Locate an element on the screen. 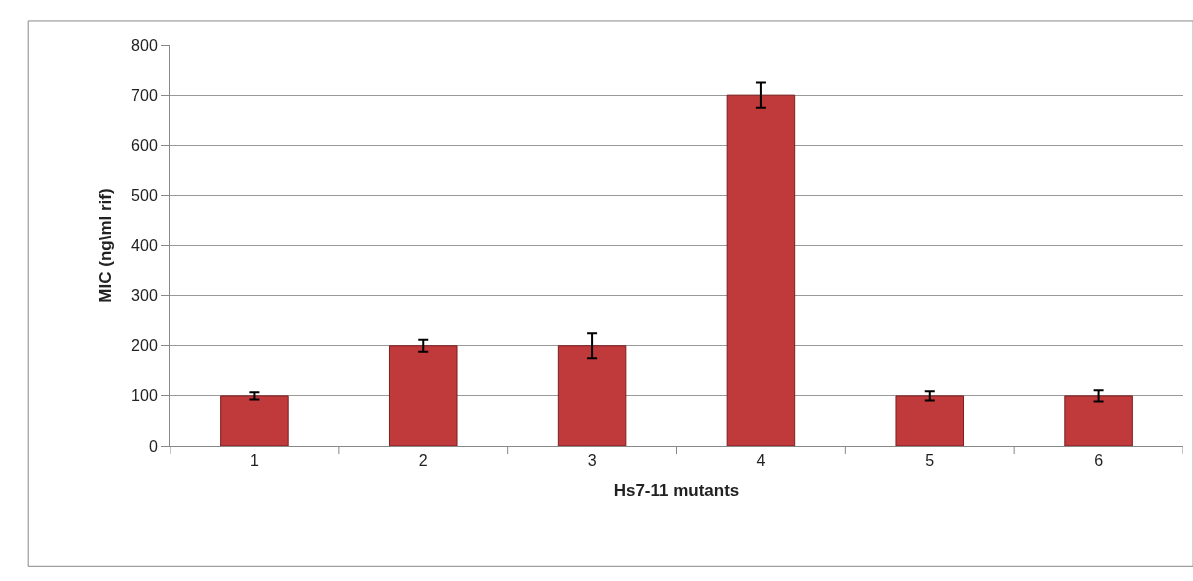 The image size is (1193, 581). y-tick-label: 400 is located at coordinates (144, 246).